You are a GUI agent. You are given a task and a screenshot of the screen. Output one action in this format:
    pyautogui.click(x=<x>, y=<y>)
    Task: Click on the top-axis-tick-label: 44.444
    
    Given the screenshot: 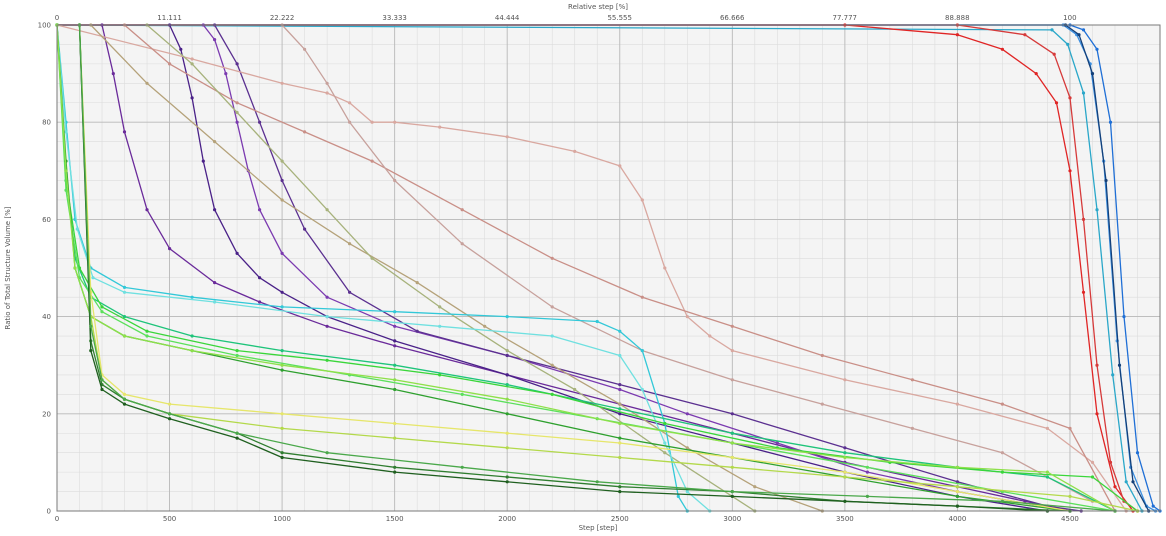 What is the action you would take?
    pyautogui.click(x=507, y=18)
    